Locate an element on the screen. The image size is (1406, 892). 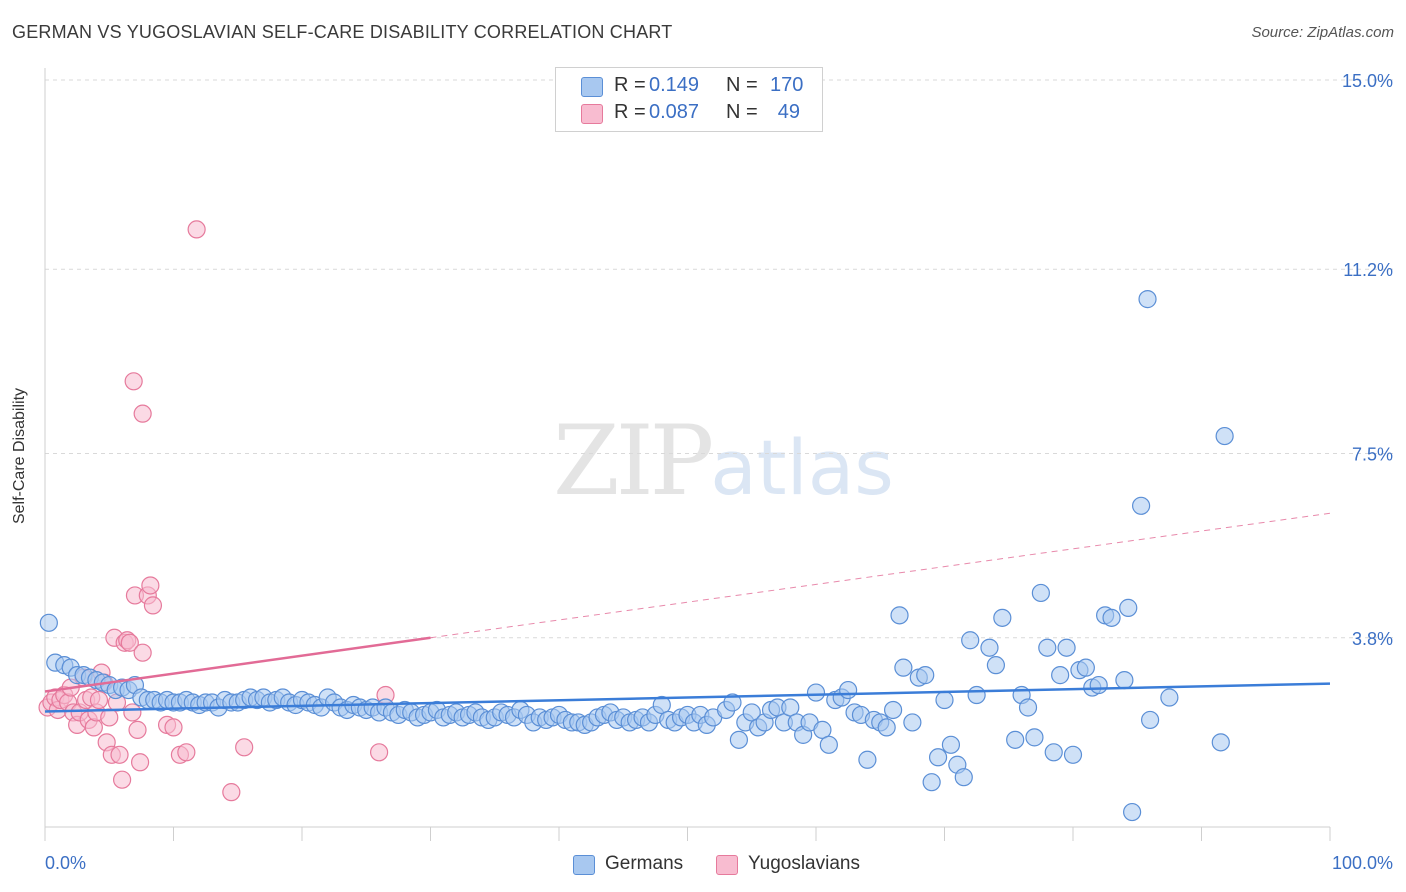
watermark-zip: ZIP is located at coordinates (633, 461).